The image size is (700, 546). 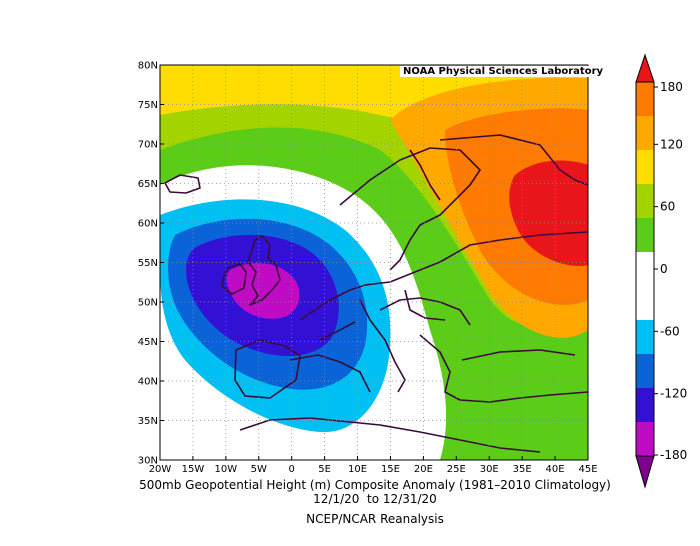 I want to click on lat-tick-label: 35N, so click(x=148, y=421).